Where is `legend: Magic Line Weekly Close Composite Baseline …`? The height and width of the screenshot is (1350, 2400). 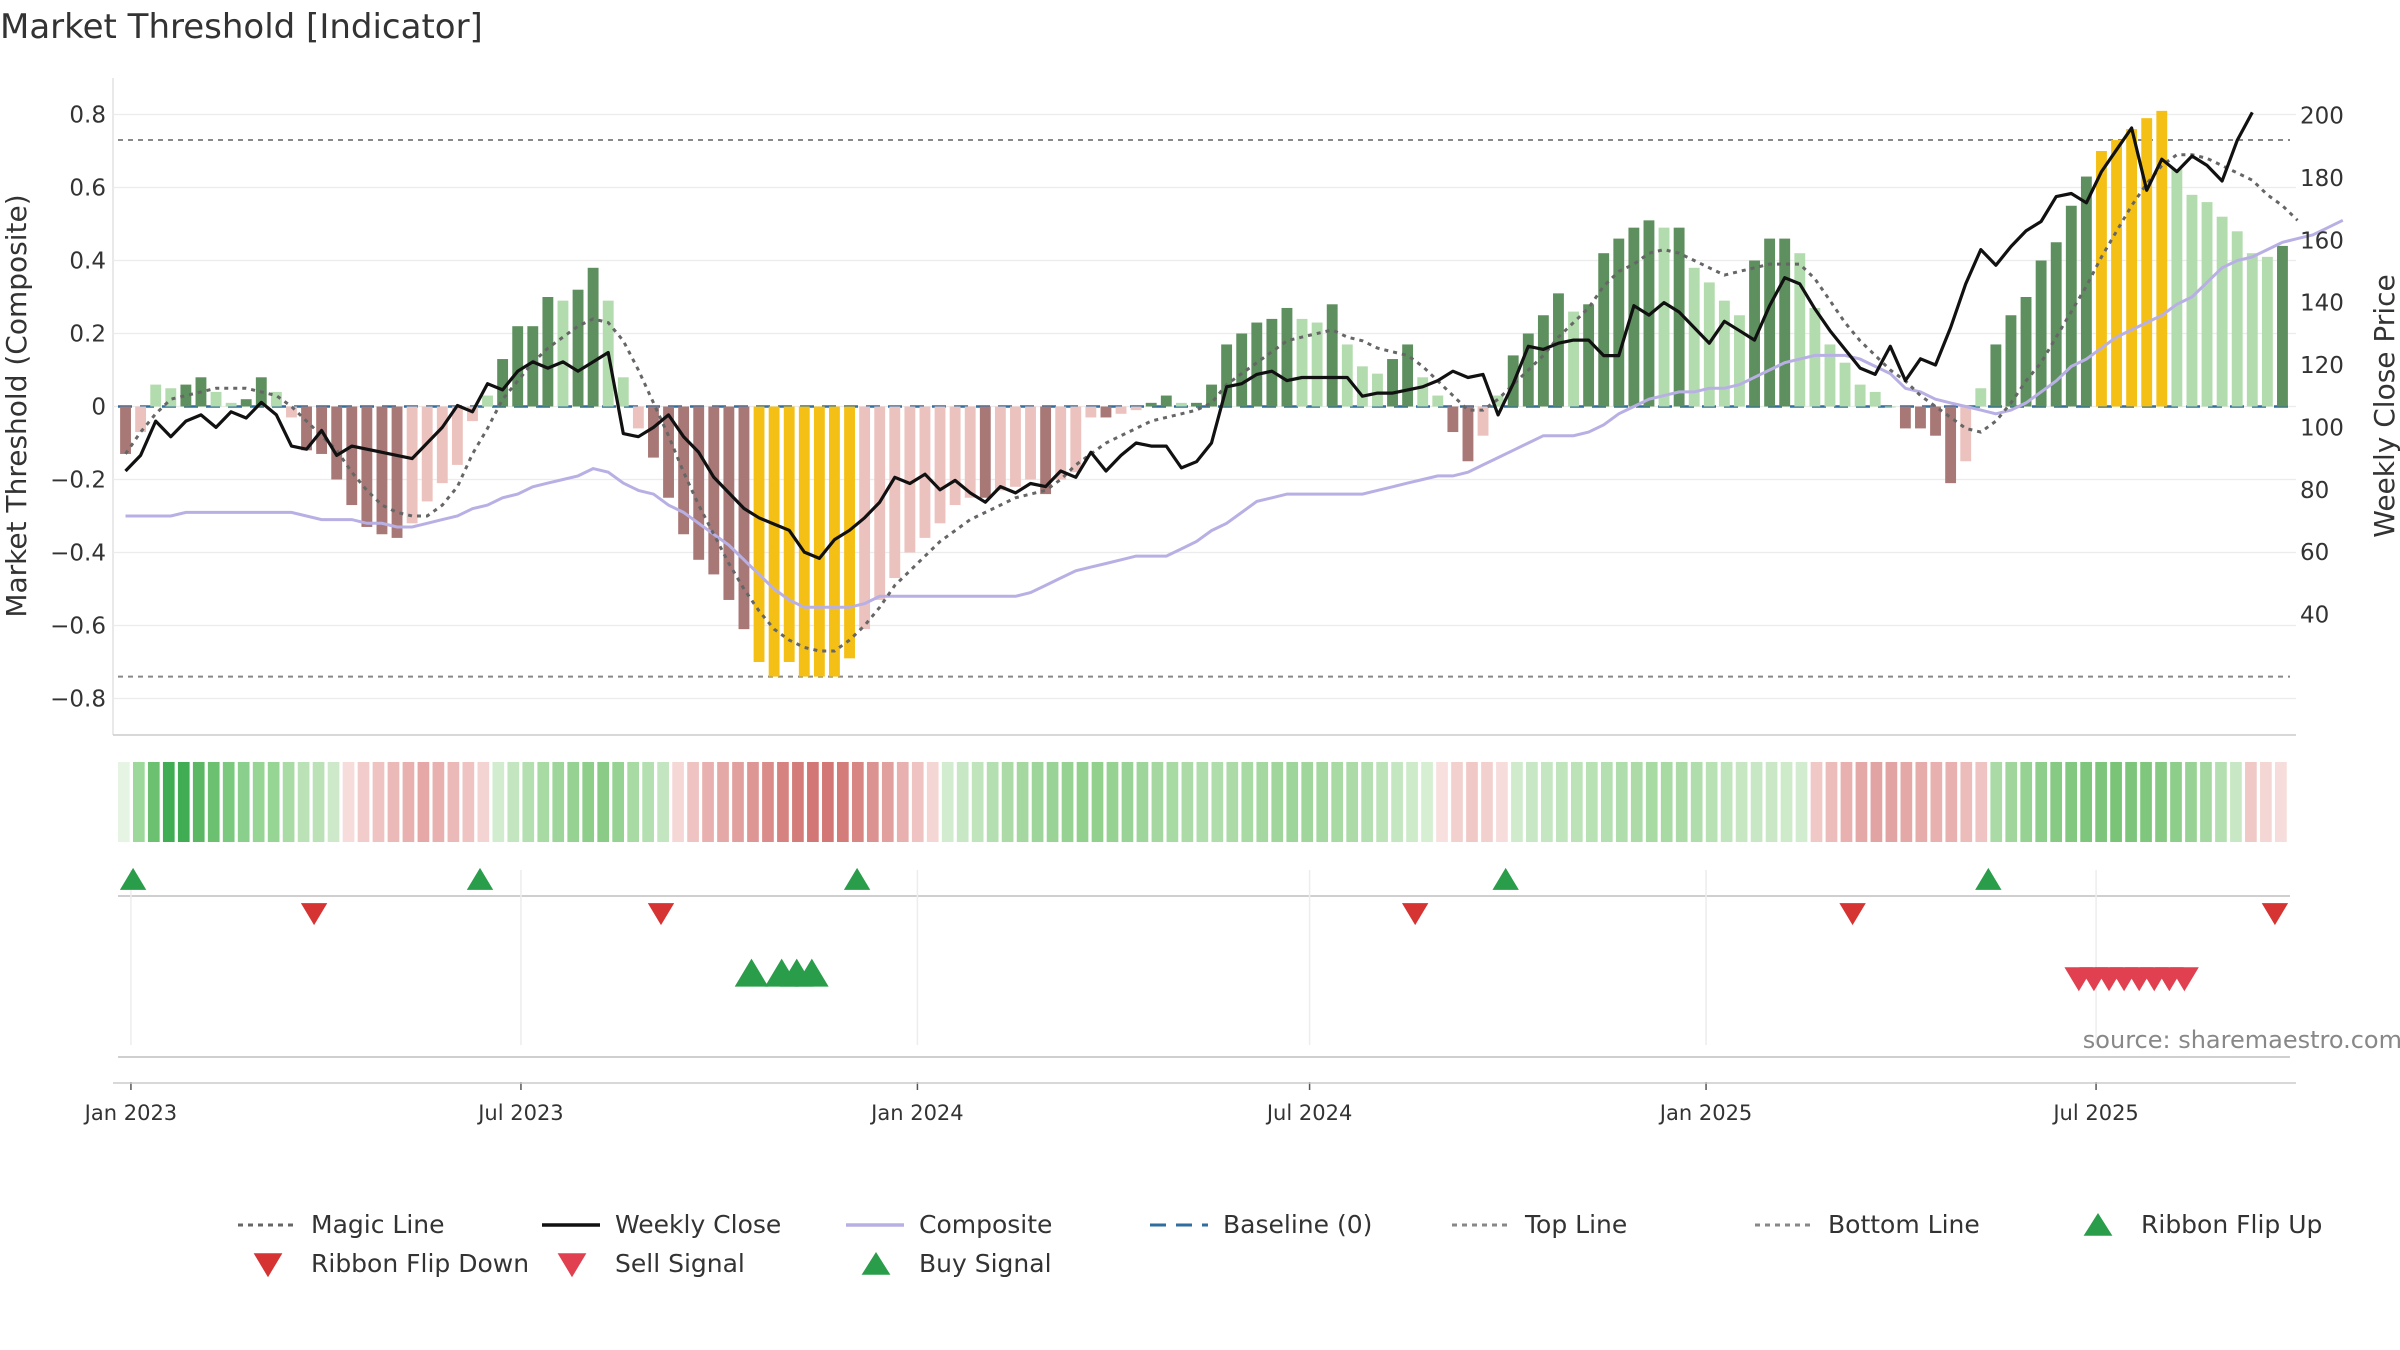
legend: Magic Line Weekly Close Composite Baseline … is located at coordinates (1280, 1244).